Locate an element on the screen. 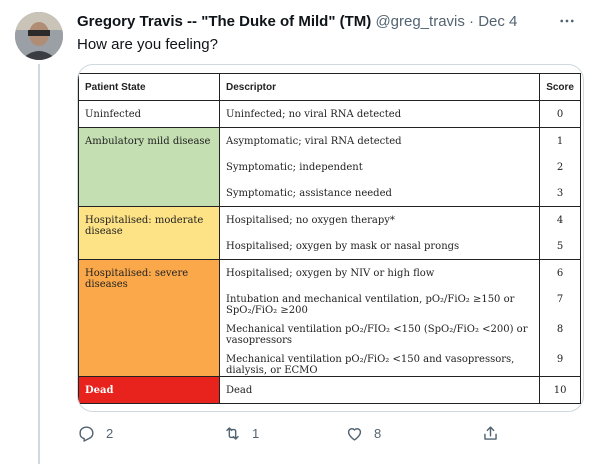 This screenshot has width=598, height=464. score-cell: 3 is located at coordinates (560, 193).